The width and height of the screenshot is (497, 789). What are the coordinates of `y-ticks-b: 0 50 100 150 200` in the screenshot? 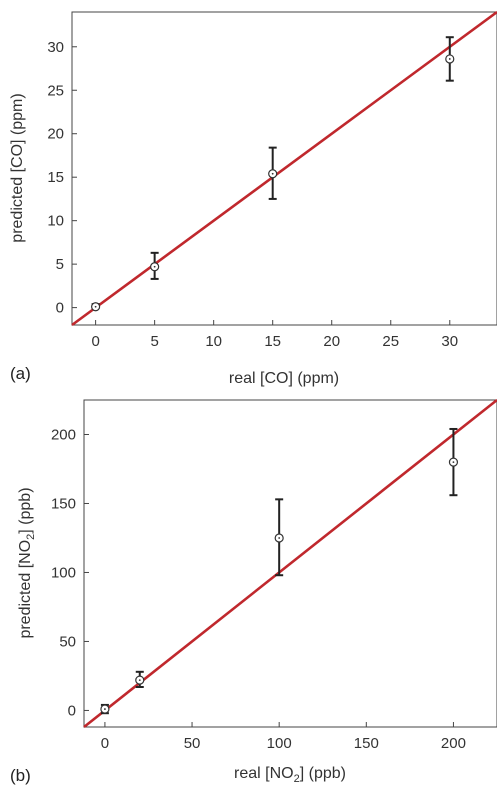 It's located at (70, 572).